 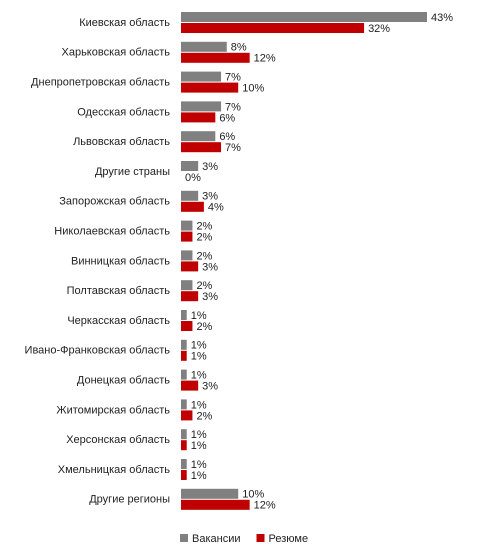 I want to click on legend-label: Вакансии, so click(x=216, y=539).